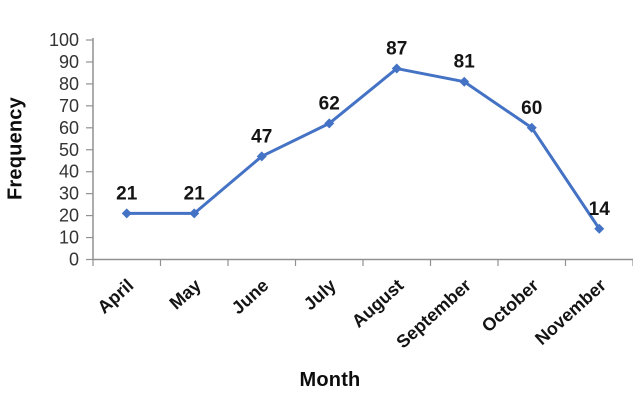  I want to click on y-tick-label: 20, so click(69, 216).